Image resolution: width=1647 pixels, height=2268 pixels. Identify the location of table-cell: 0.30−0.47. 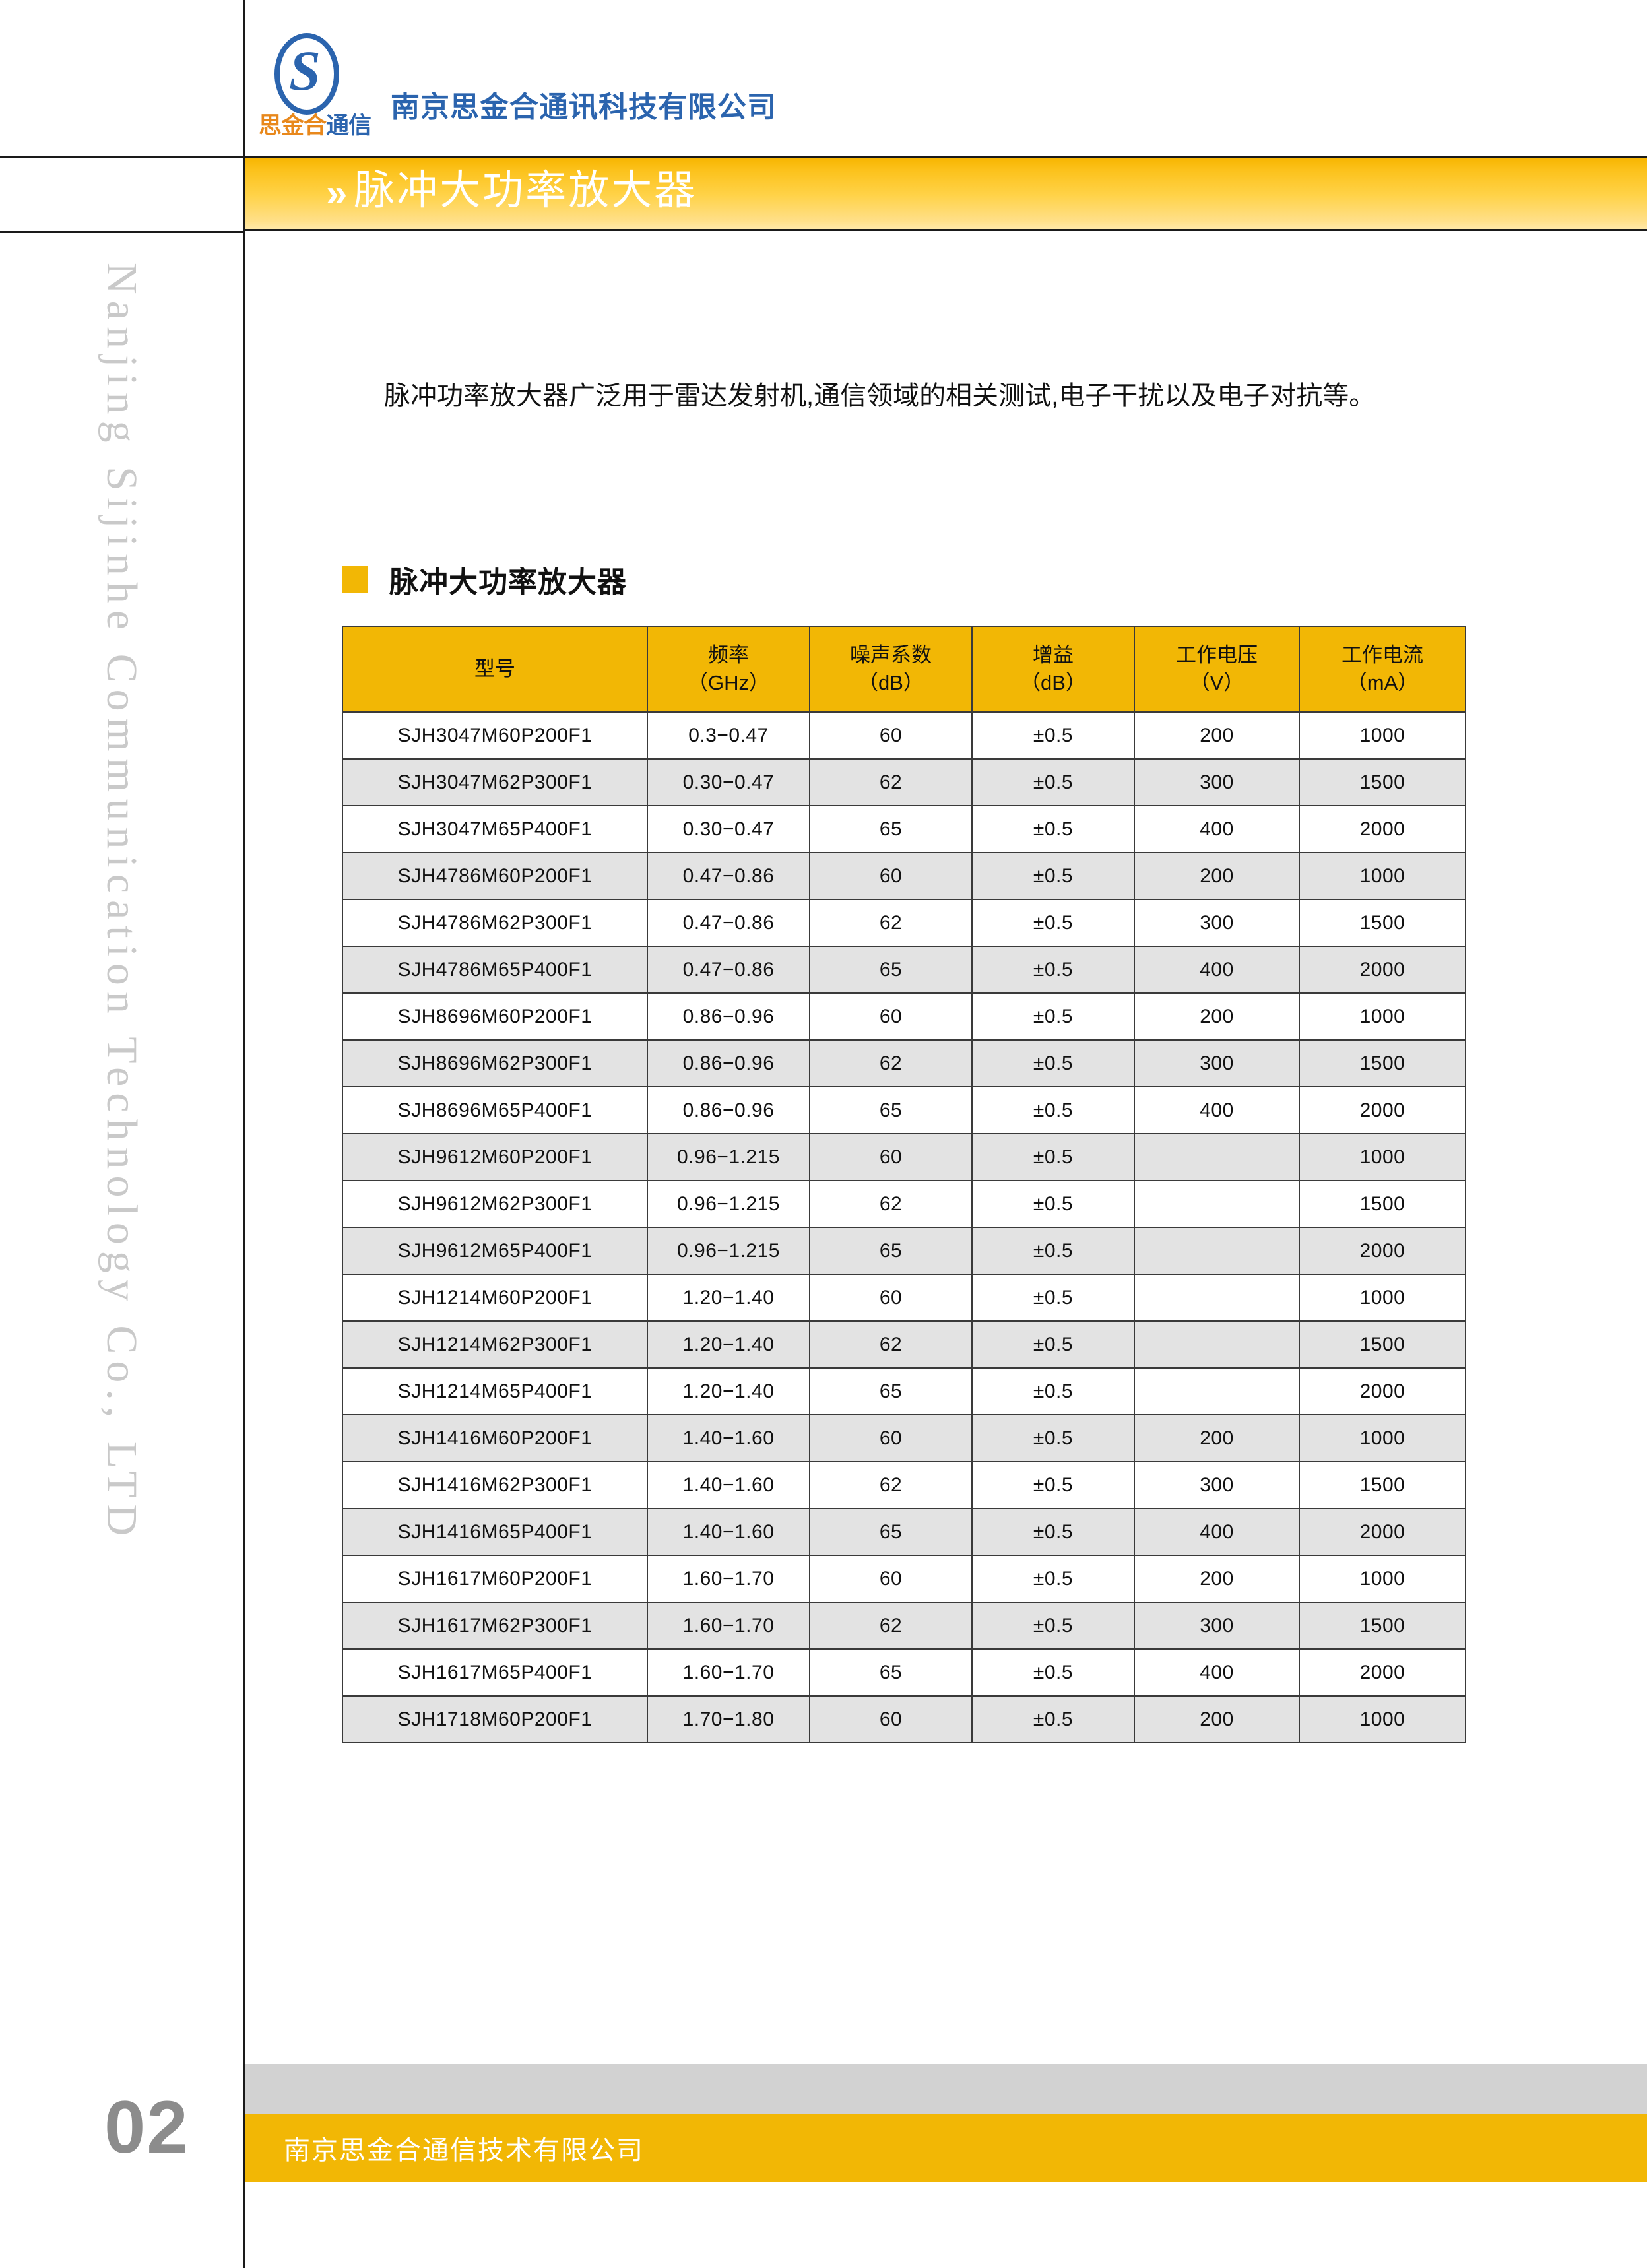
(729, 829).